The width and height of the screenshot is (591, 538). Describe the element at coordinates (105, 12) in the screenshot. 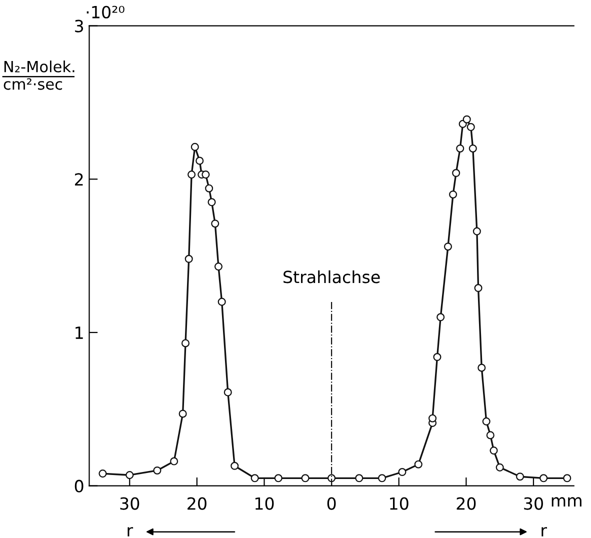

I see `text: ·10²⁰` at that location.